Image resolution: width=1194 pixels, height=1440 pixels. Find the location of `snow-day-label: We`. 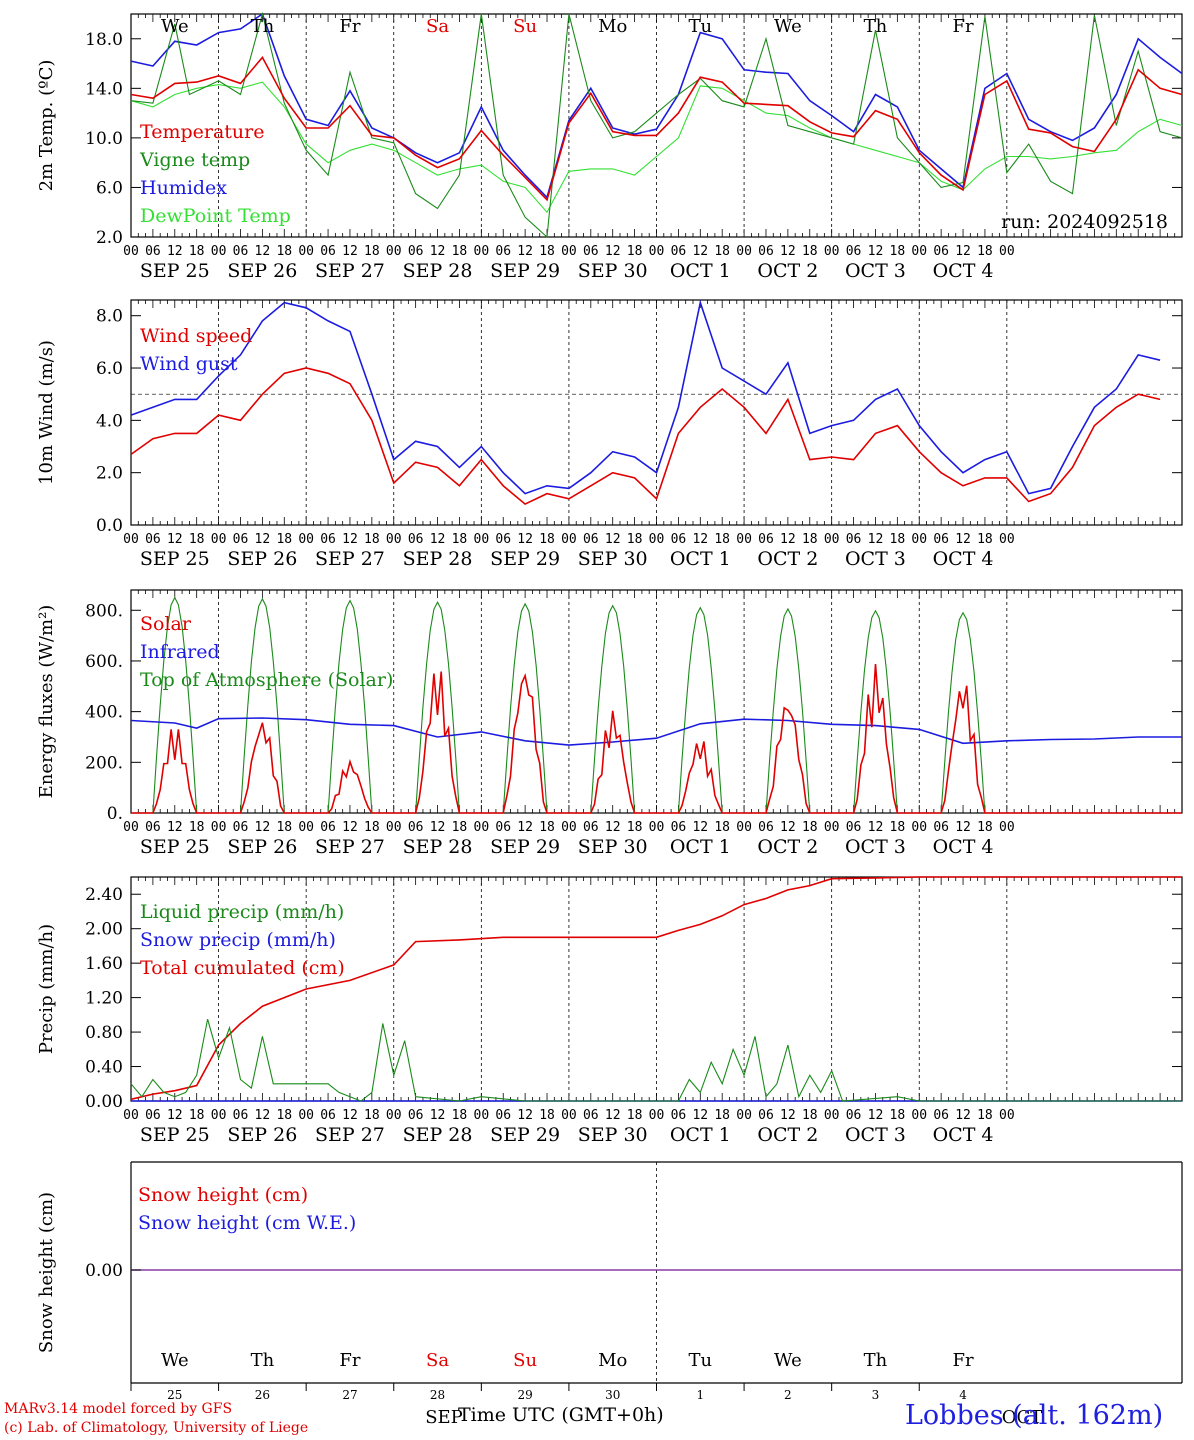

snow-day-label: We is located at coordinates (175, 1360).